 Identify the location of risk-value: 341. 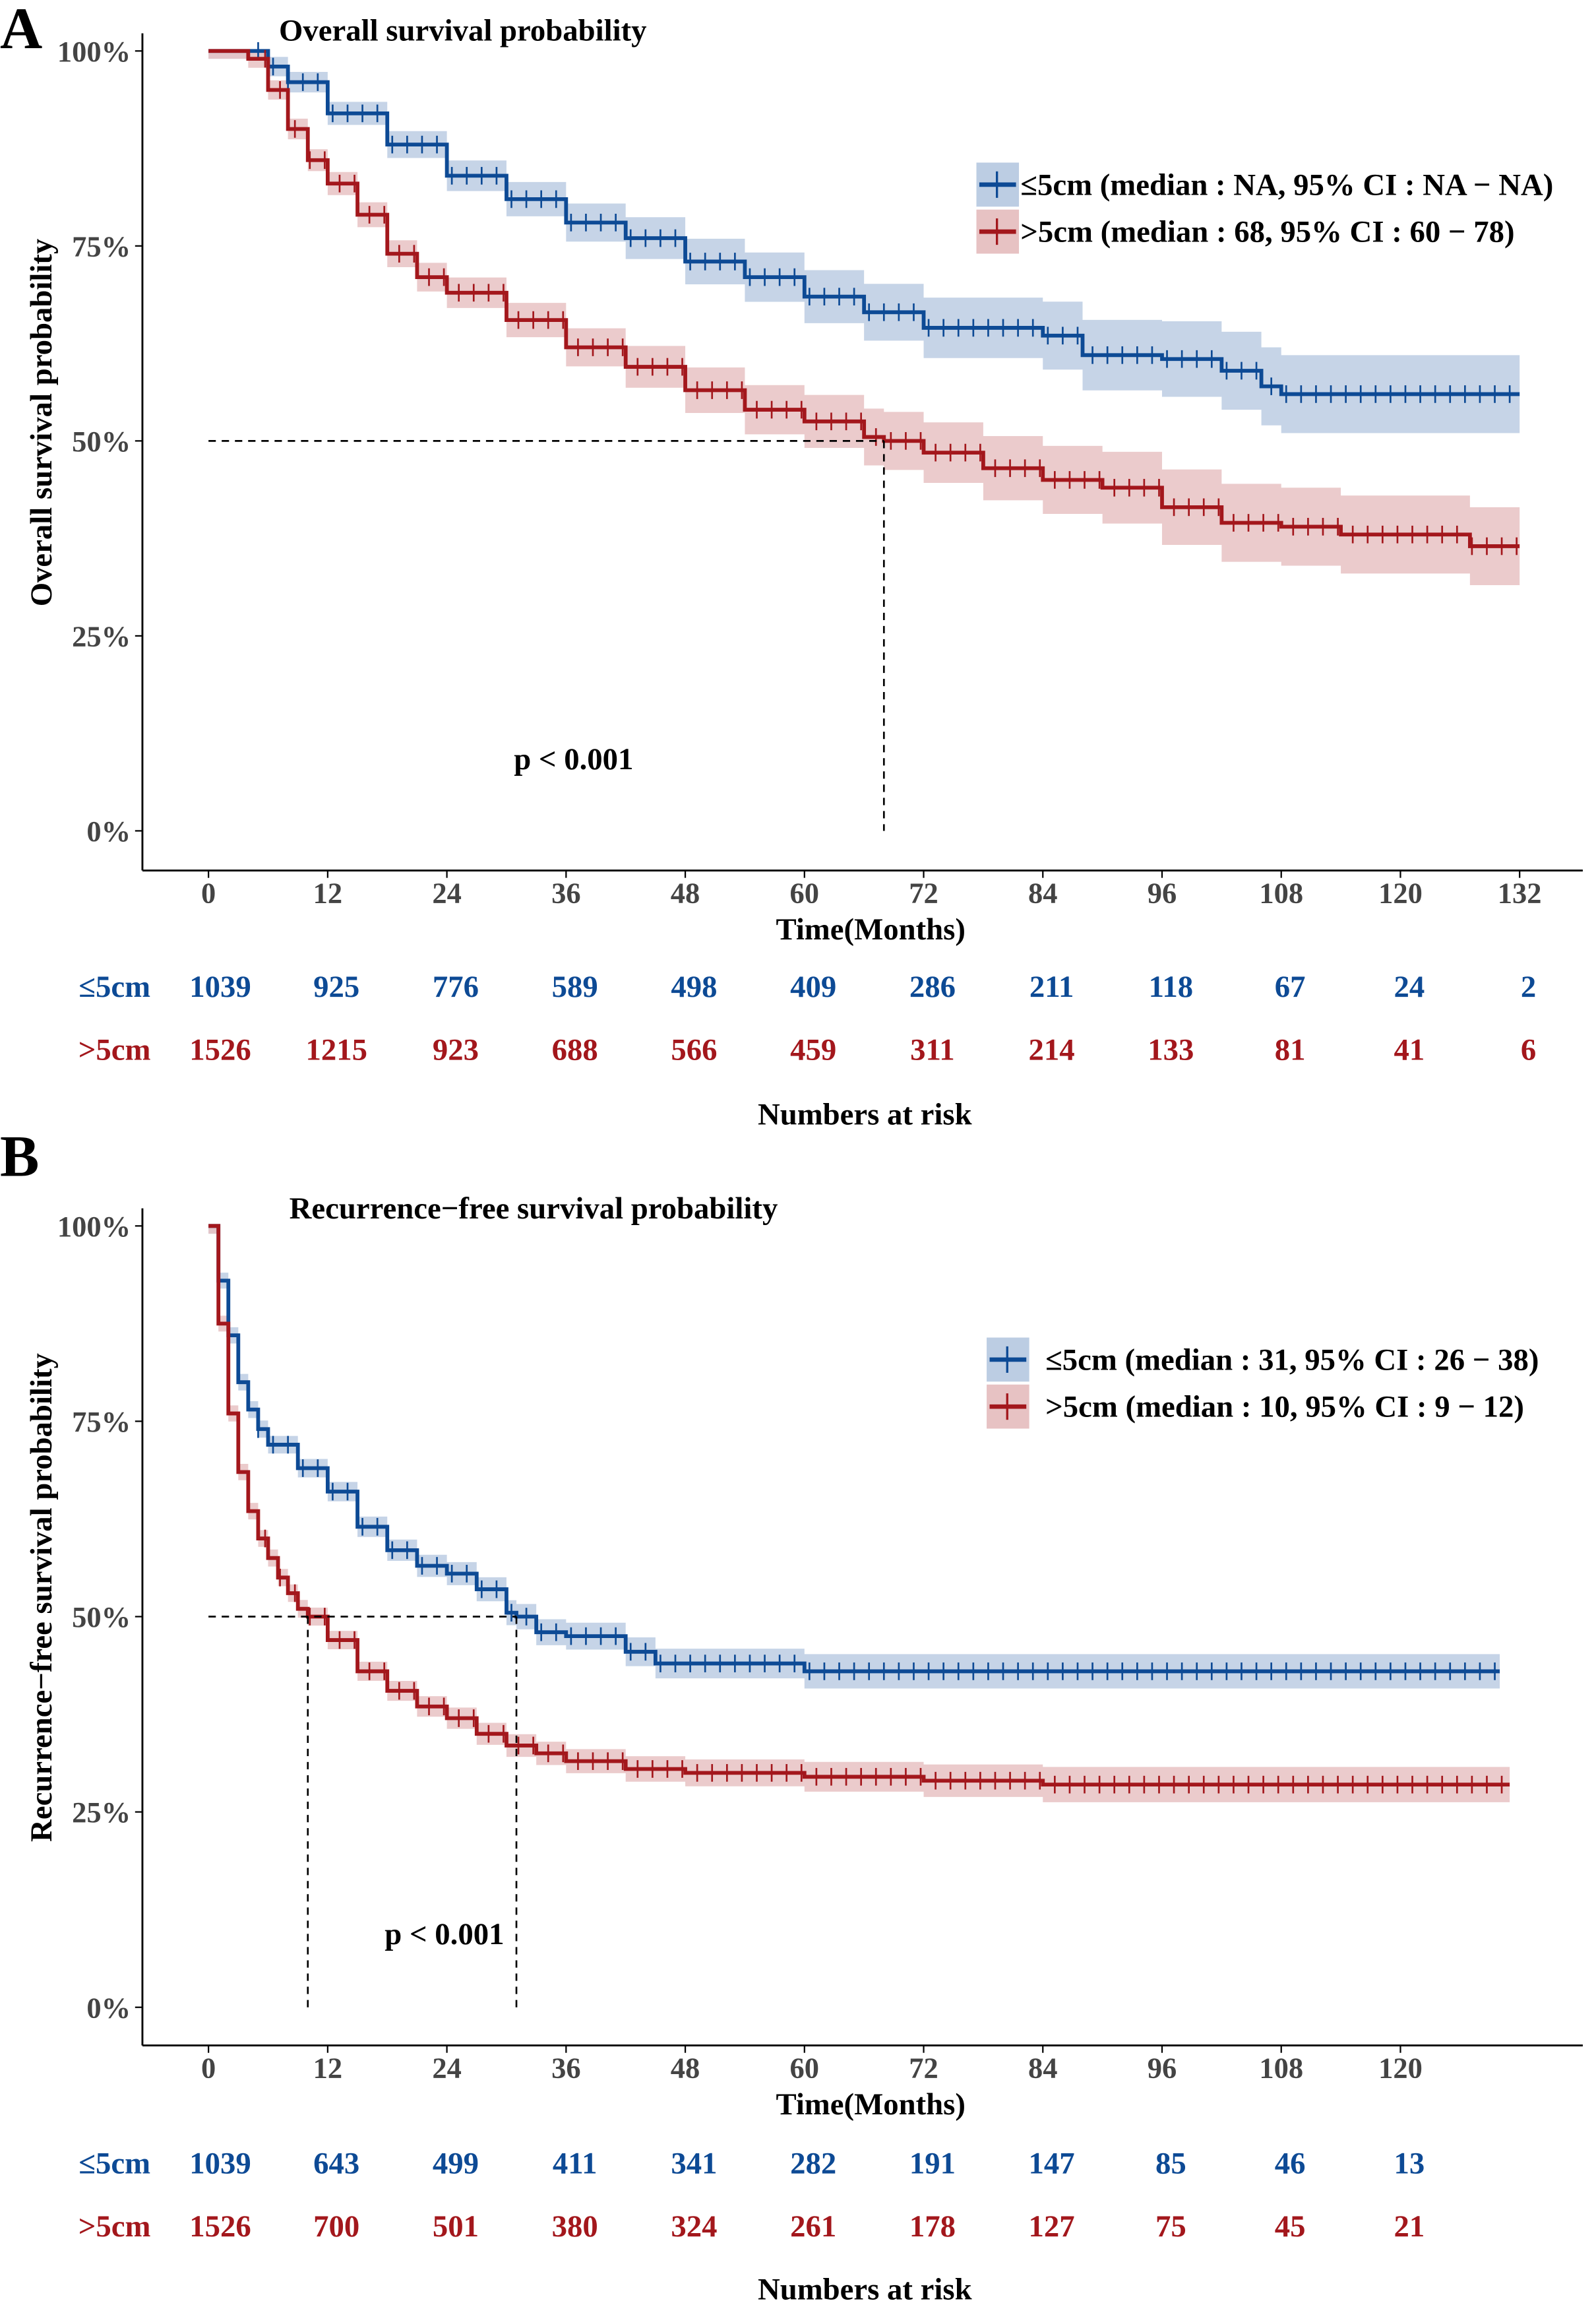
(694, 2163).